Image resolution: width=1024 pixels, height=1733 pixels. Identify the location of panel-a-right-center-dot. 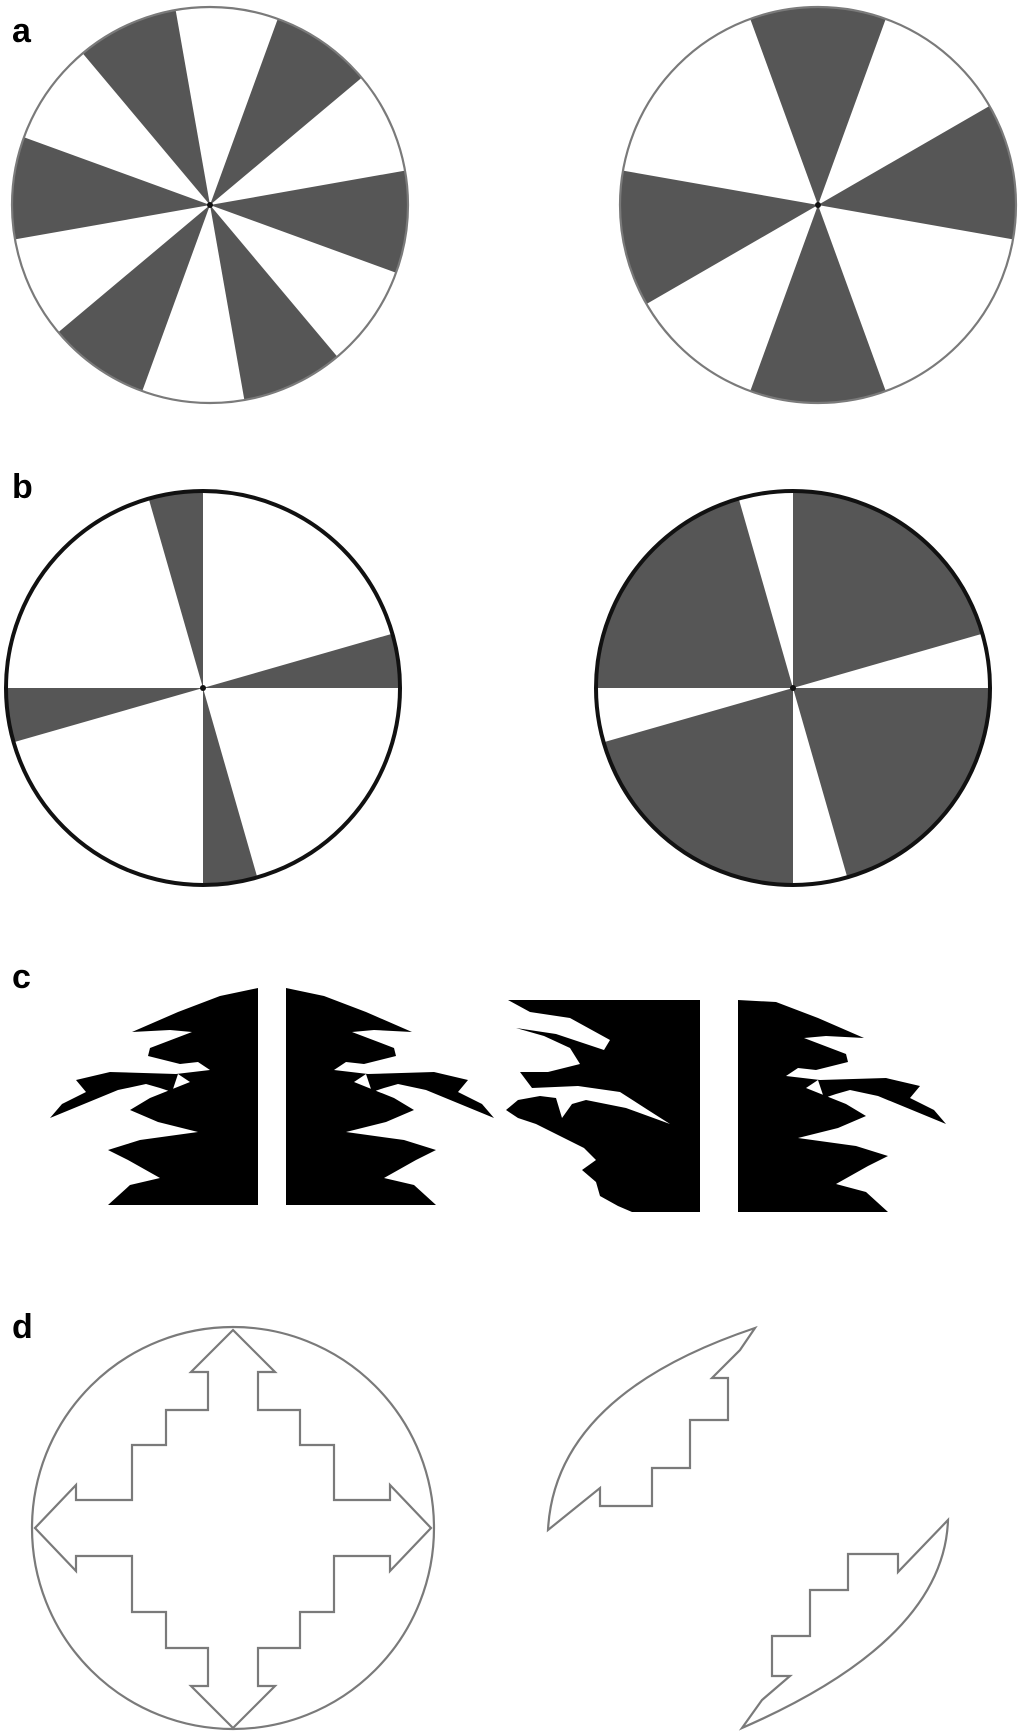
(818, 205).